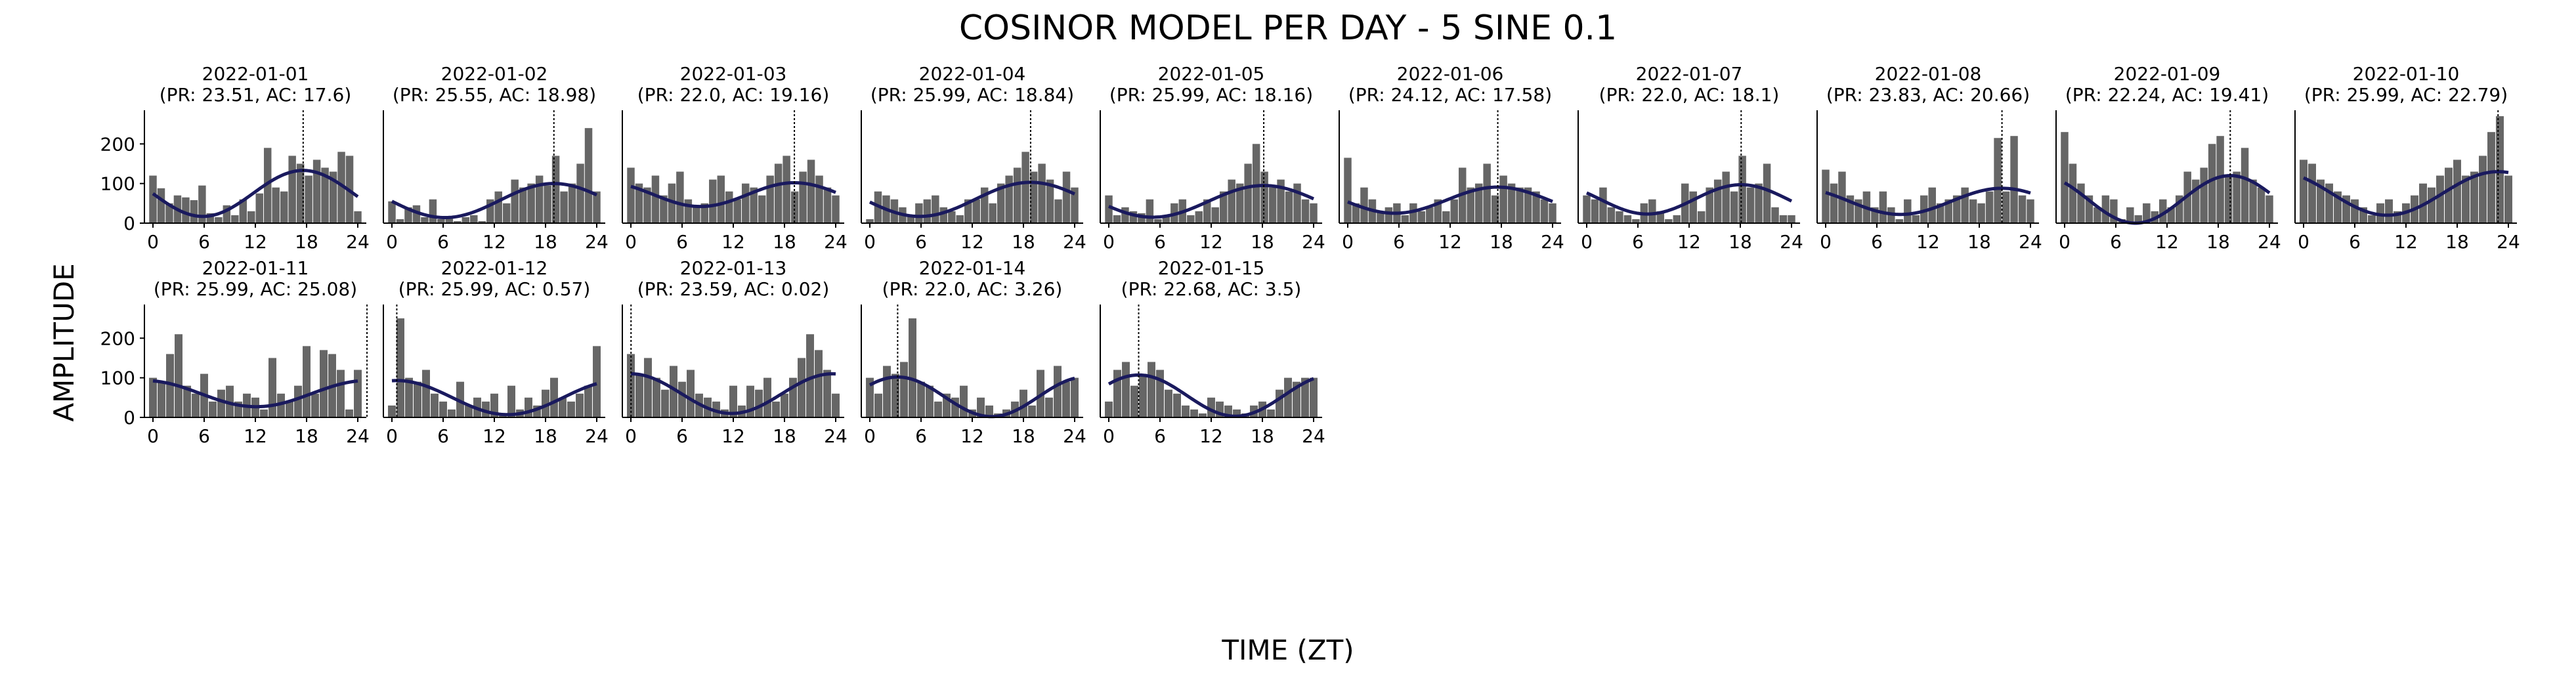 Image resolution: width=2576 pixels, height=674 pixels. What do you see at coordinates (1929, 158) in the screenshot?
I see `day-panel-2022-01-08: 2022-01-08(PR: 23.83, AC: 20.66) 0 6 12 18 24` at bounding box center [1929, 158].